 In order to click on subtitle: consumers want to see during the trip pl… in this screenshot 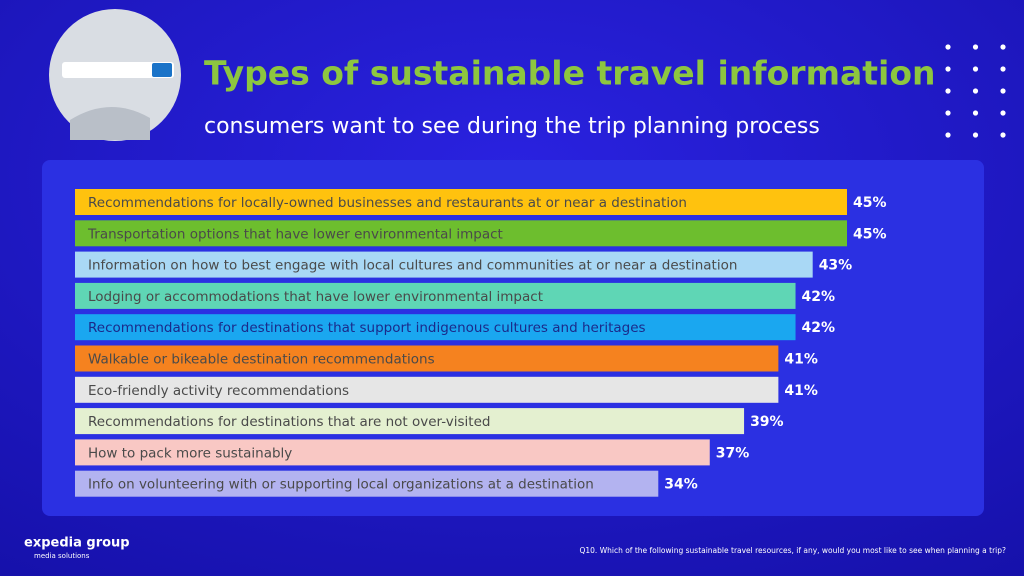, I will do `click(512, 126)`.